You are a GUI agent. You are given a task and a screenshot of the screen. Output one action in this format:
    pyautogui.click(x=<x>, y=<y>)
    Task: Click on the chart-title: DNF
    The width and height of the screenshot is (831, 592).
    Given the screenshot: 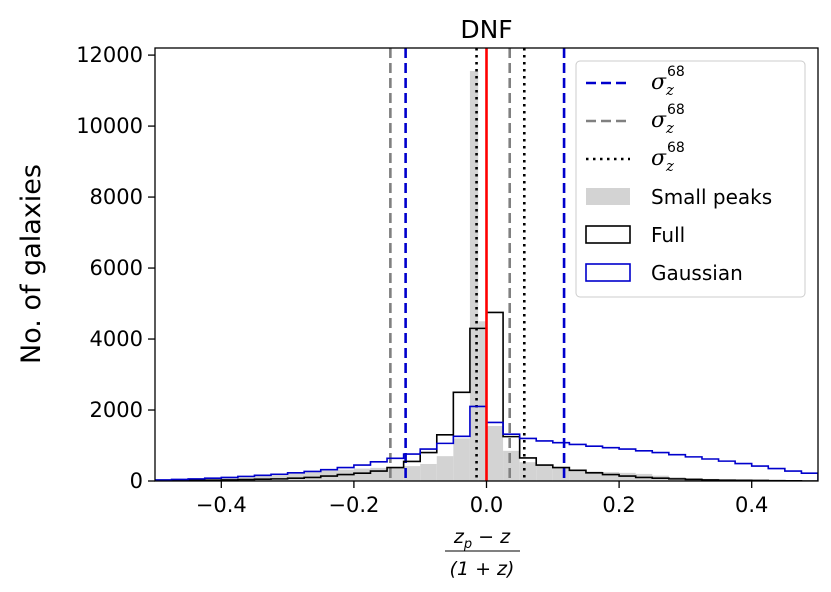 What is the action you would take?
    pyautogui.click(x=486, y=29)
    